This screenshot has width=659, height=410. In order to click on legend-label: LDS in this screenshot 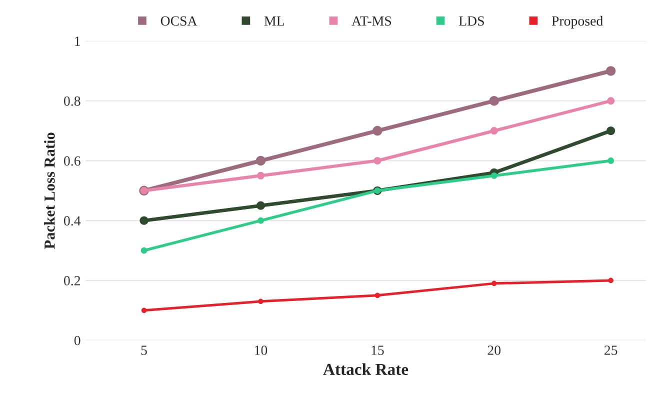, I will do `click(471, 21)`.